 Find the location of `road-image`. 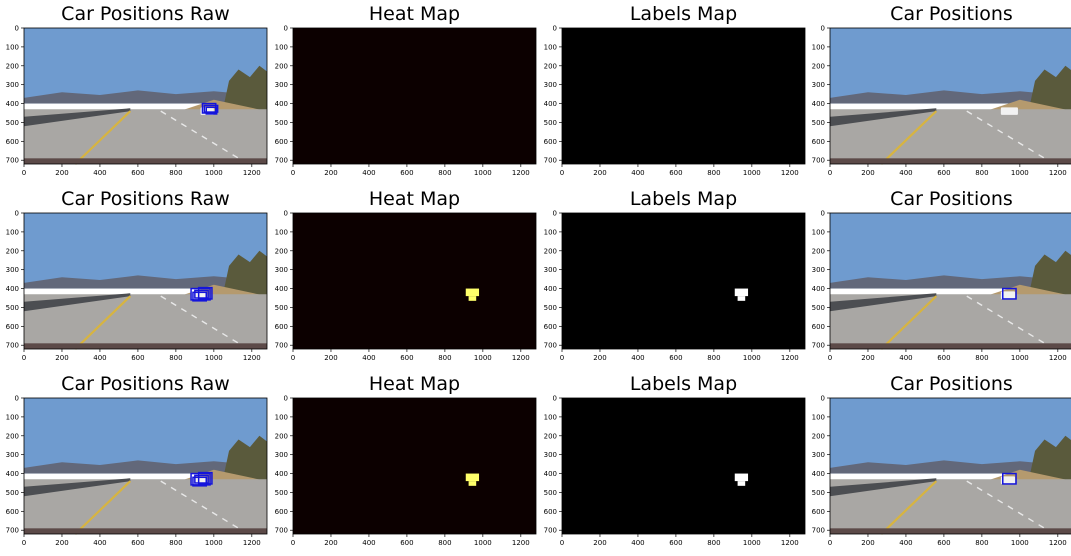

road-image is located at coordinates (950, 96).